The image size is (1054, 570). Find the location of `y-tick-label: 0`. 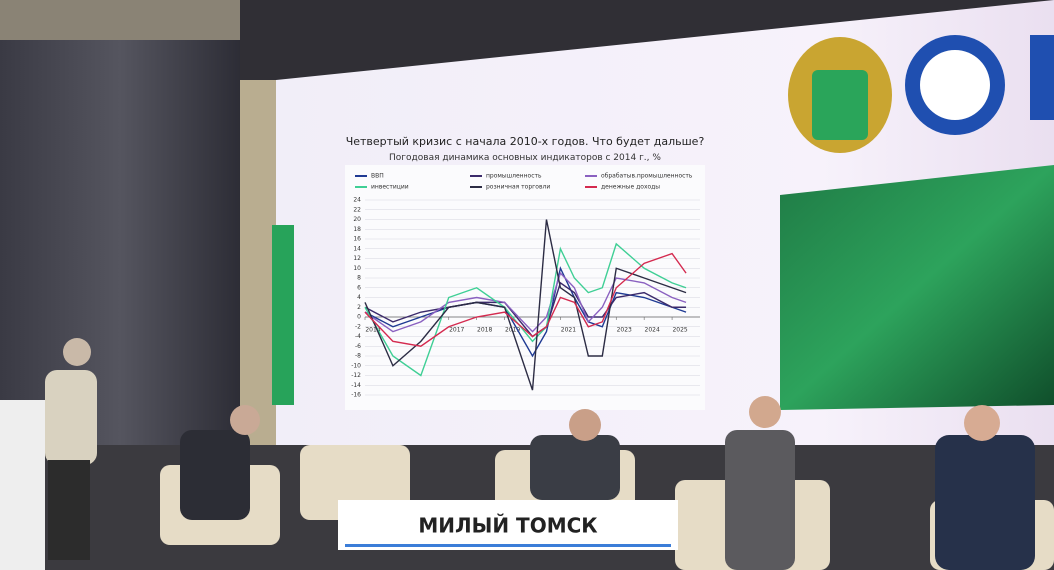

y-tick-label: 0 is located at coordinates (359, 317).